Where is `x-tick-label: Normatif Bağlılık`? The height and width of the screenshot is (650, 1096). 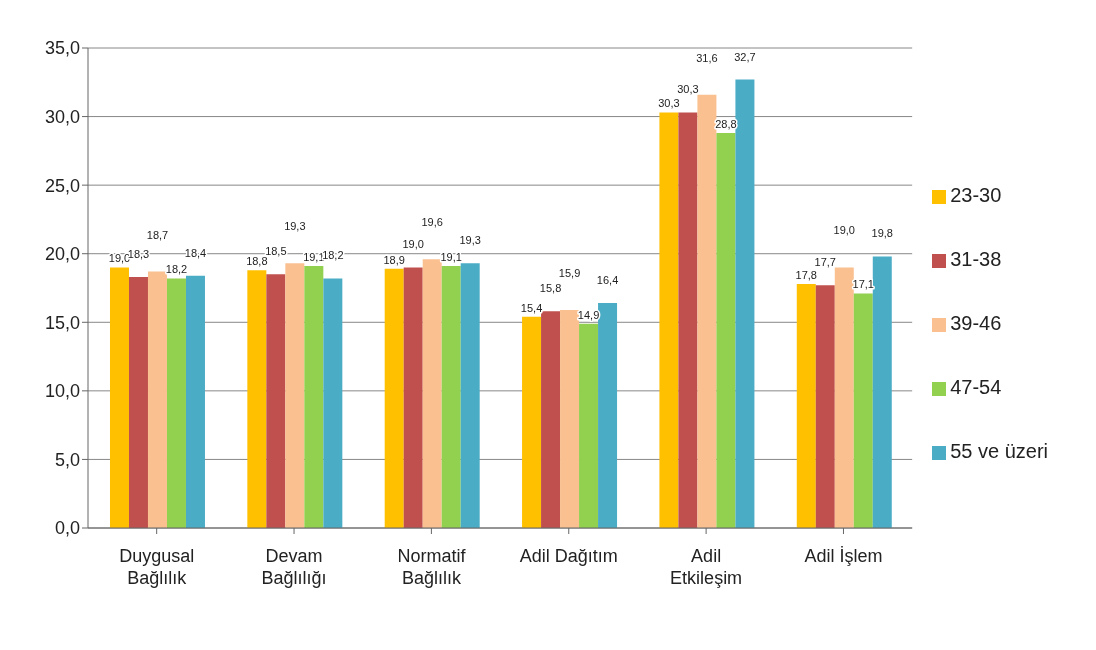
x-tick-label: Normatif Bağlılık is located at coordinates (432, 567).